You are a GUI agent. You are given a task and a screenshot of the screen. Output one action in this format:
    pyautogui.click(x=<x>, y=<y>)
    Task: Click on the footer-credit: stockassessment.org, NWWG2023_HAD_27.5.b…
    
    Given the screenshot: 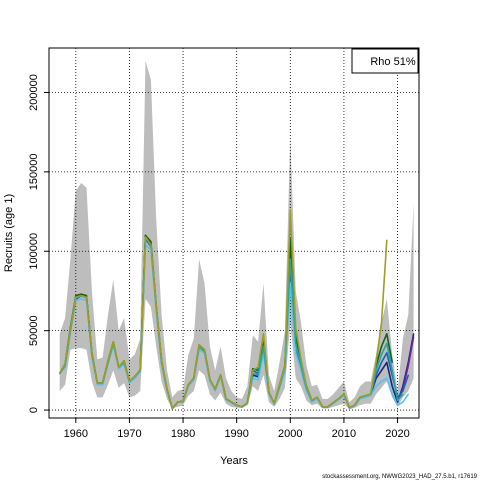 What is the action you would take?
    pyautogui.click(x=399, y=477)
    